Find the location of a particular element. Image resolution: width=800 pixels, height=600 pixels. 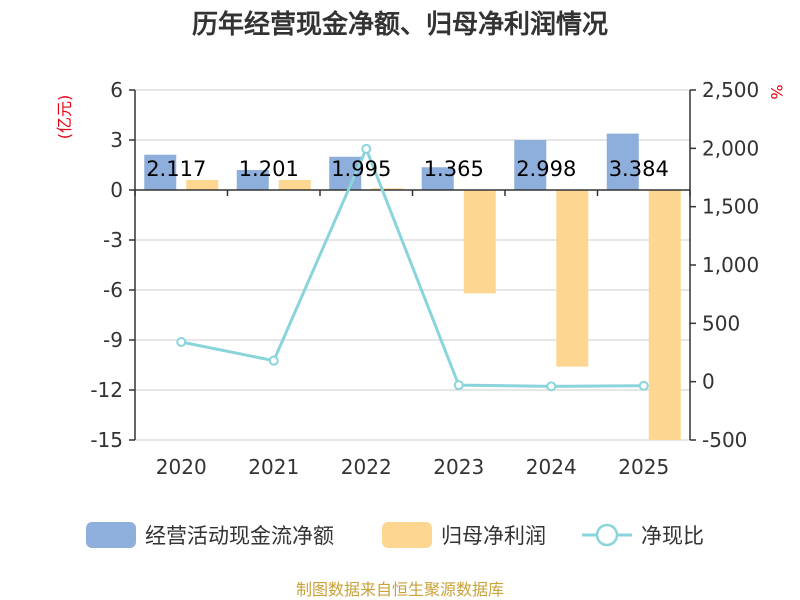

x-tick-label: 2023 is located at coordinates (458, 467).